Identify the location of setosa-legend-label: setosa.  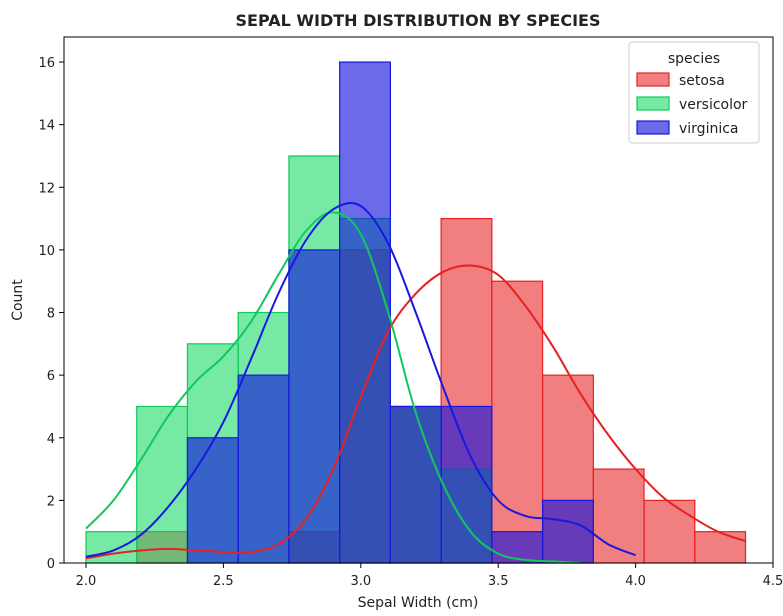
(702, 81).